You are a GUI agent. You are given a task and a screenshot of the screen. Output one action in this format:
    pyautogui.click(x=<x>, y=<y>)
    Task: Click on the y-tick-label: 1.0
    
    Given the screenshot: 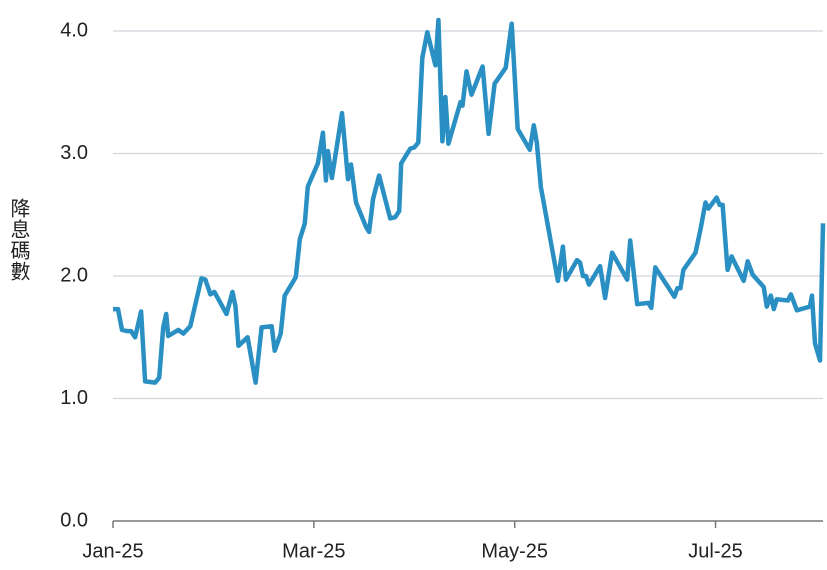 What is the action you would take?
    pyautogui.click(x=74, y=398)
    